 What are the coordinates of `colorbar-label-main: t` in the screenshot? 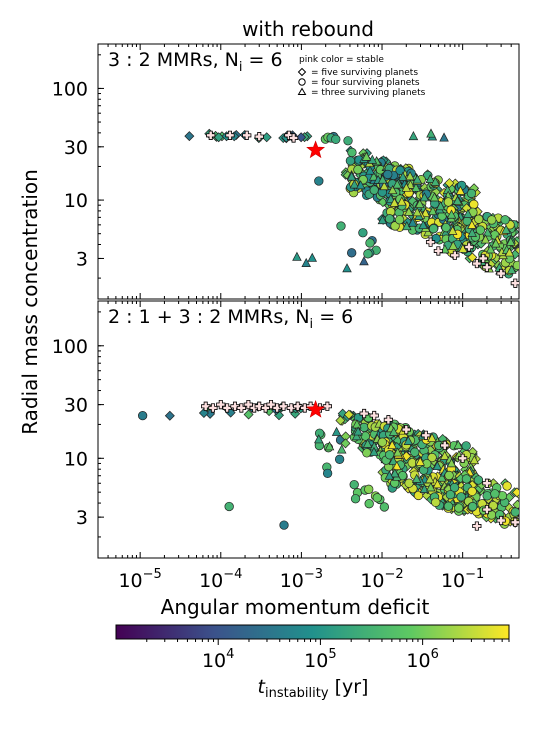 It's located at (262, 687).